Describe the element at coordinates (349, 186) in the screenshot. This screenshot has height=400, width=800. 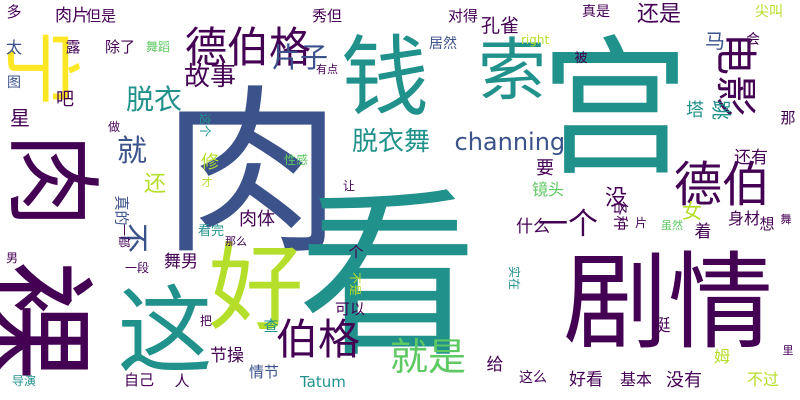
I see `cloud-word: 让` at that location.